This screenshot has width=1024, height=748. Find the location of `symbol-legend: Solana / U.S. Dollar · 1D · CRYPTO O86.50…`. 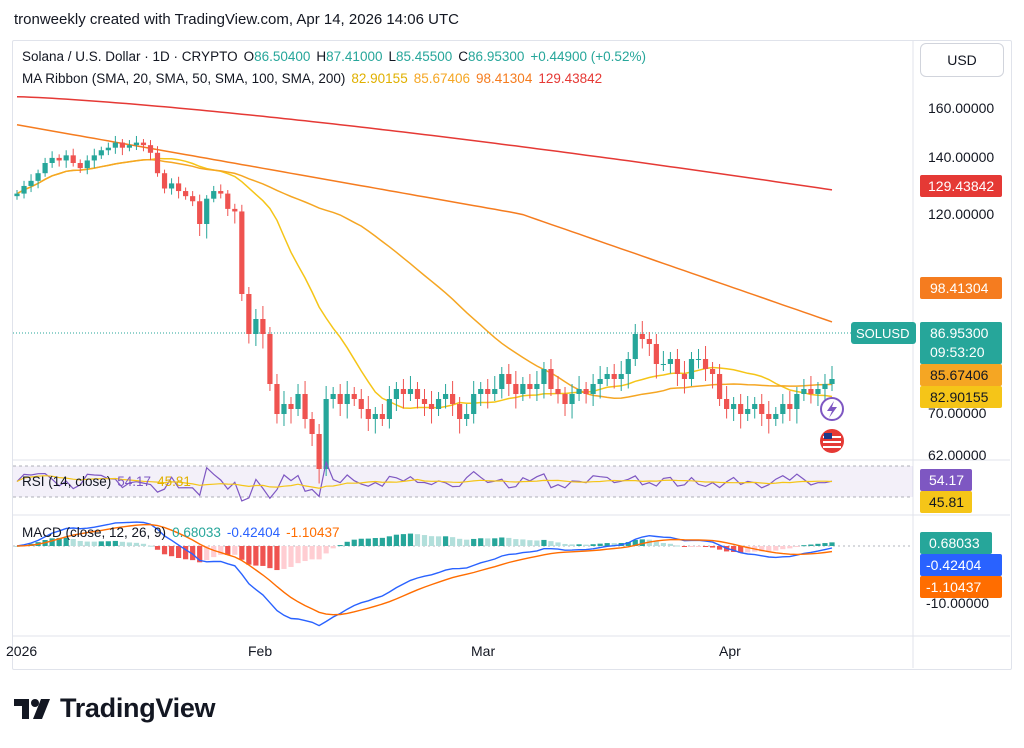

symbol-legend: Solana / U.S. Dollar · 1D · CRYPTO O86.50… is located at coordinates (337, 56).